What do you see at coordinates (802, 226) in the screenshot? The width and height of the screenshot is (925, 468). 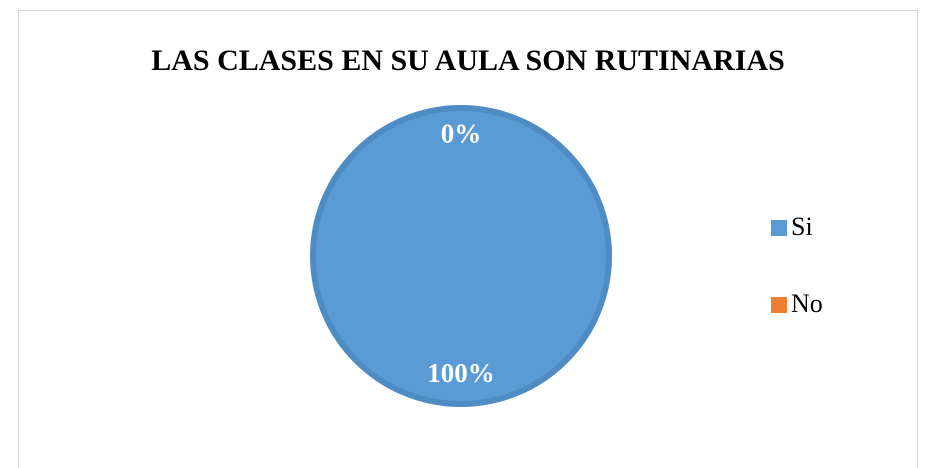 I see `legend-label: Si` at bounding box center [802, 226].